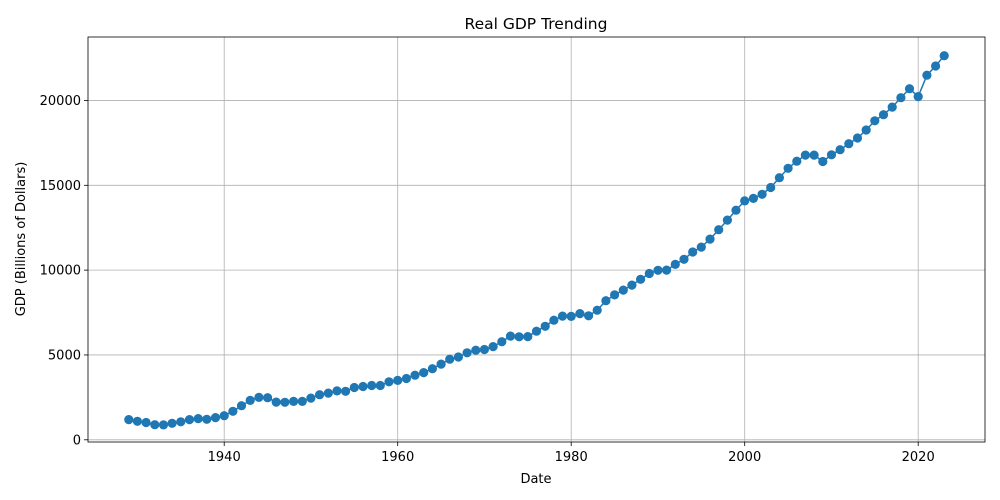  What do you see at coordinates (64, 355) in the screenshot?
I see `y-tick-label: 5000` at bounding box center [64, 355].